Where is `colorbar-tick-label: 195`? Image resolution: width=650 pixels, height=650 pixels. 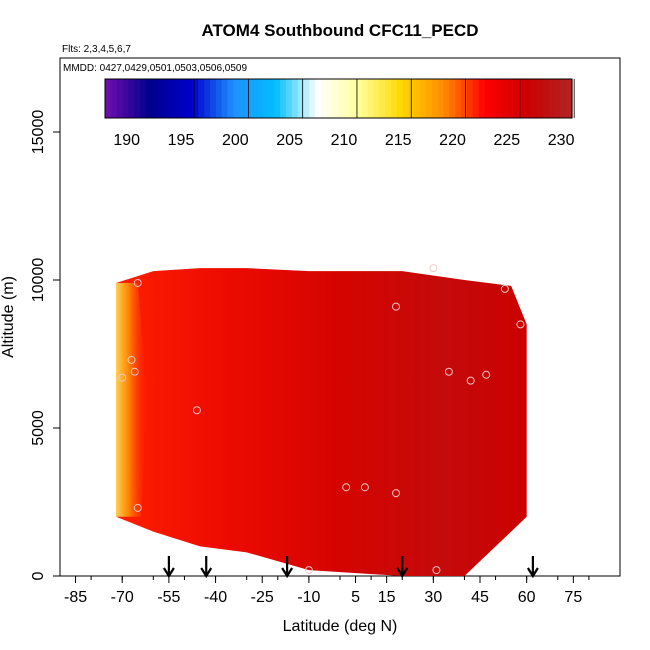
colorbar-tick-label: 195 is located at coordinates (181, 140).